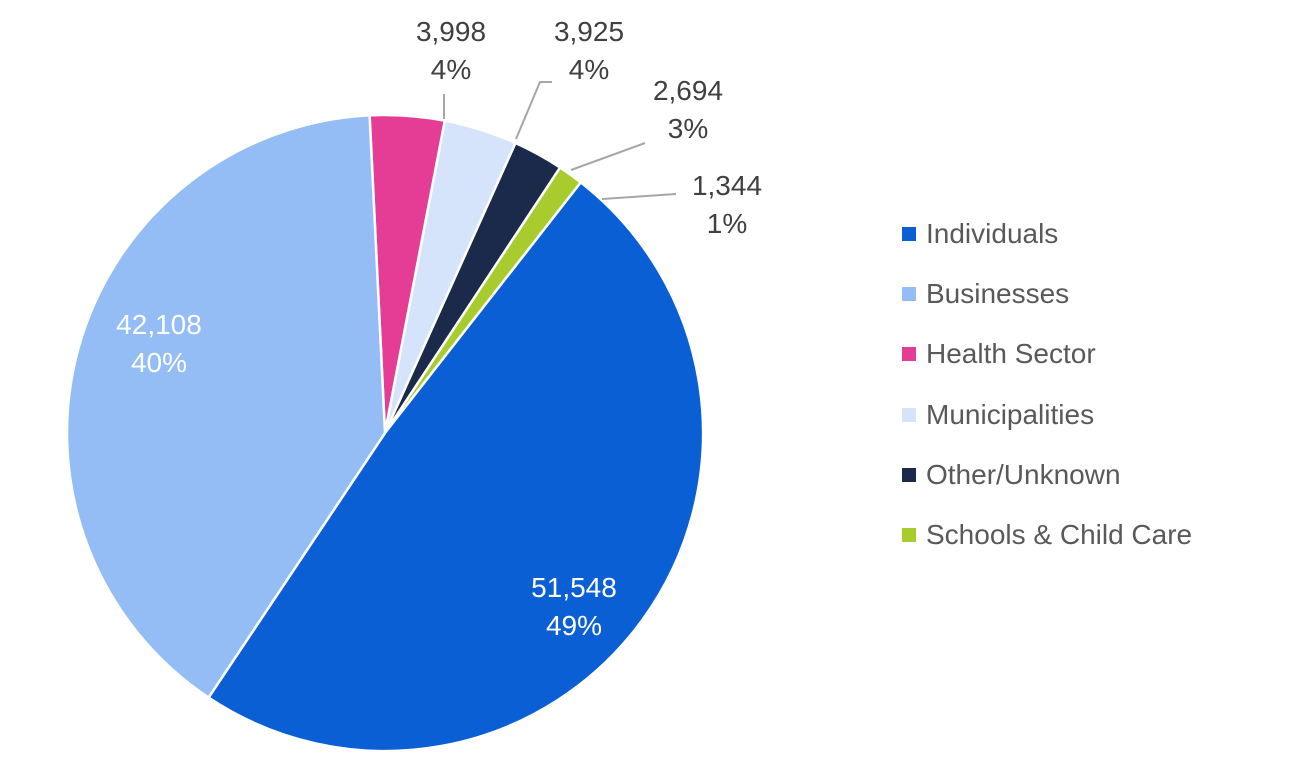 This screenshot has width=1300, height=775. Describe the element at coordinates (992, 234) in the screenshot. I see `legend-label-individuals: Individuals` at that location.